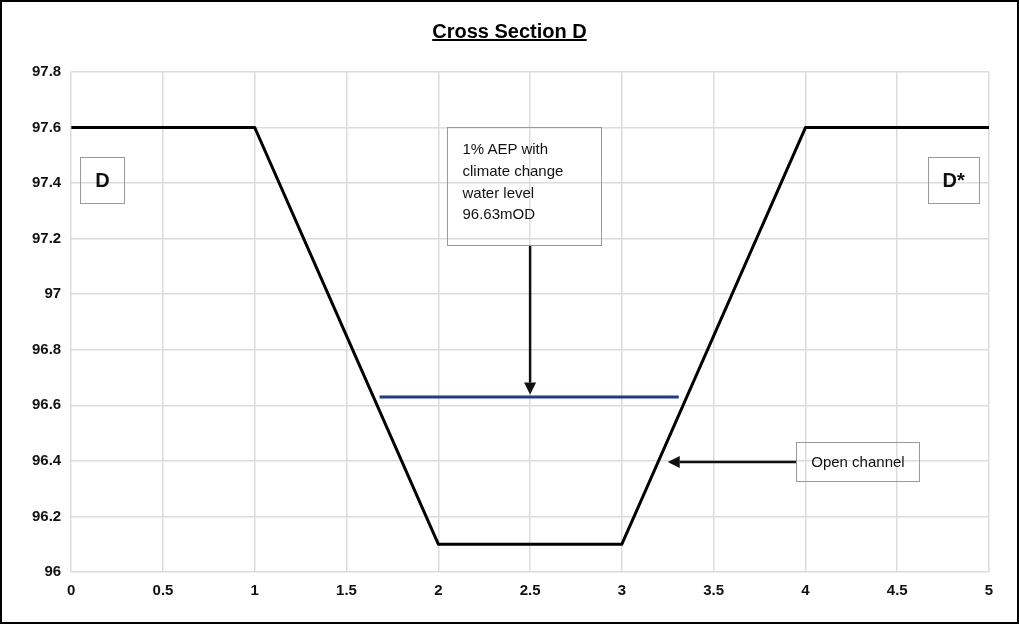  I want to click on y-tick-label: 96.8, so click(46, 348).